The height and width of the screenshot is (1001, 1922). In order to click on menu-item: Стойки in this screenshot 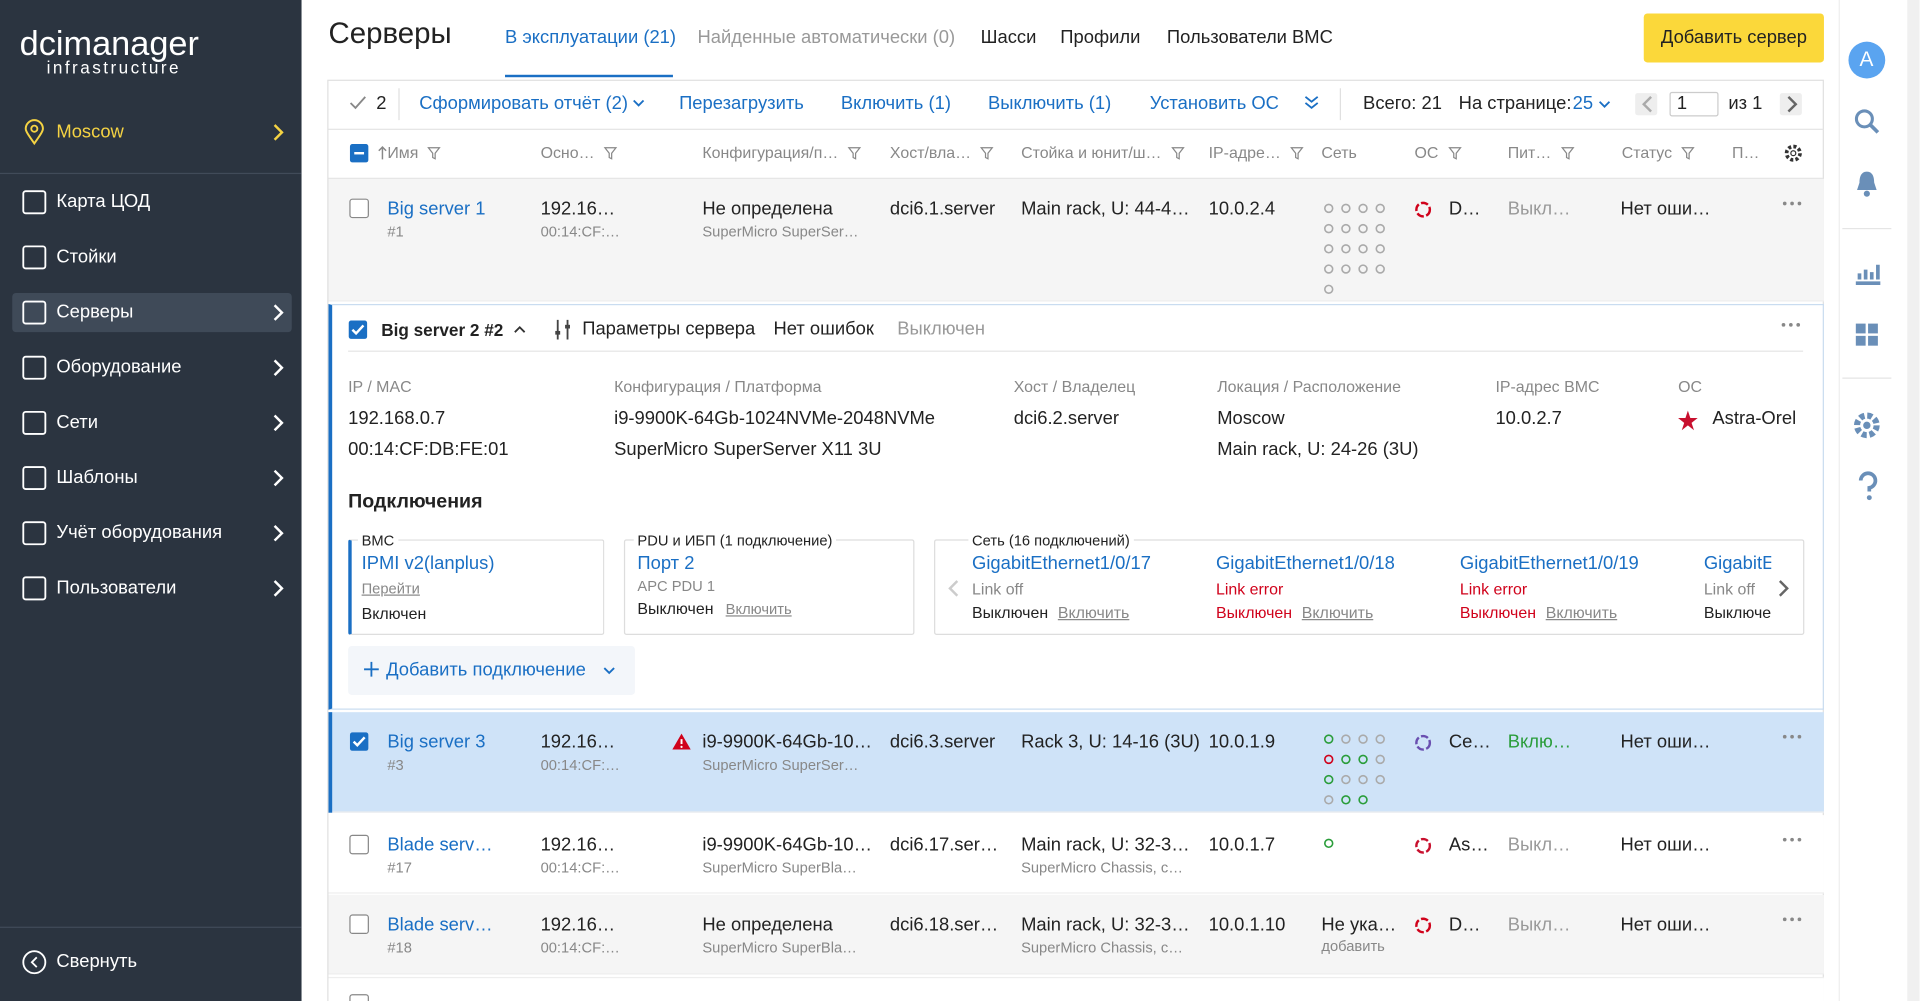, I will do `click(86, 257)`.